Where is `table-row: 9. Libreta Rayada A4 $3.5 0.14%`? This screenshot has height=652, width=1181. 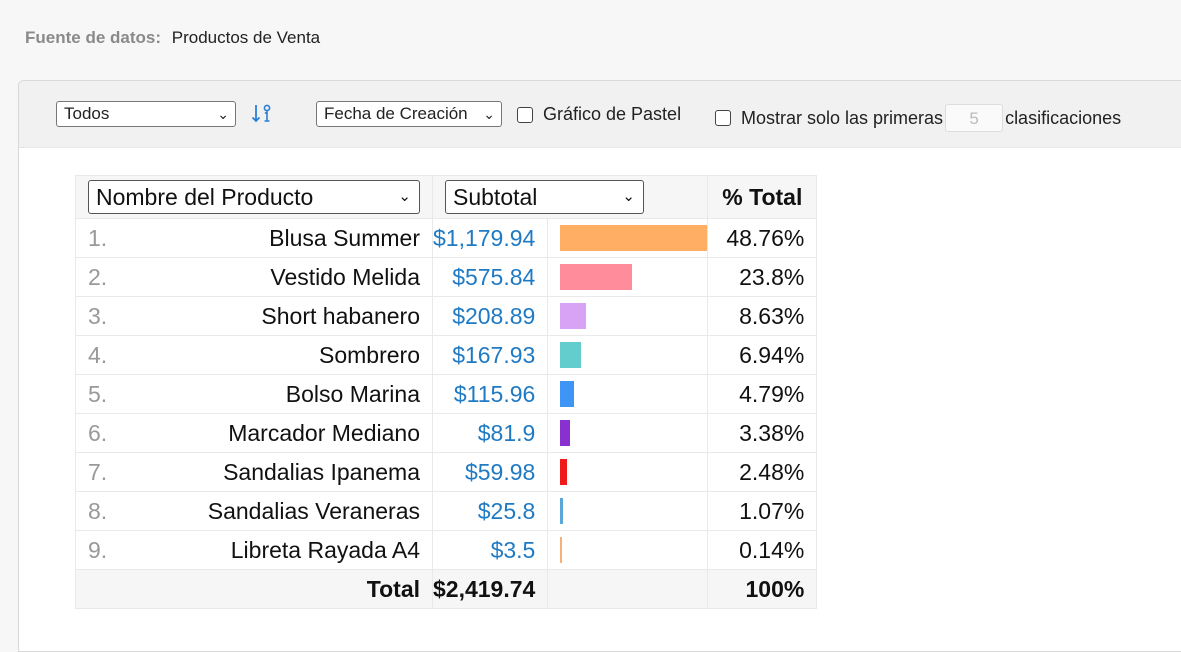
table-row: 9. Libreta Rayada A4 $3.5 0.14% is located at coordinates (446, 550).